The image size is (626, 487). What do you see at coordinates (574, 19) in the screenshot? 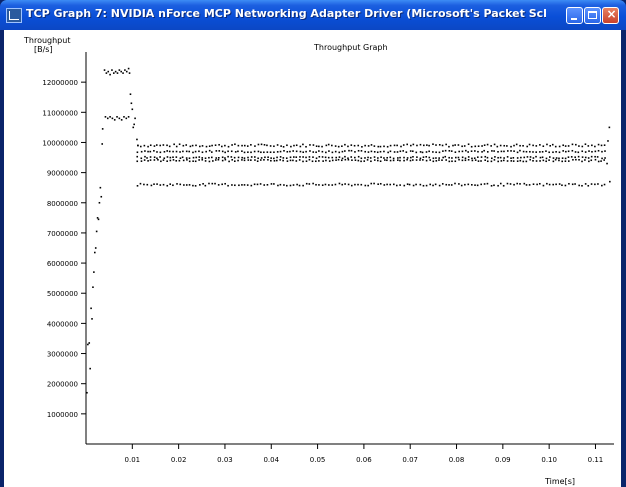
I see `minimize-icon` at bounding box center [574, 19].